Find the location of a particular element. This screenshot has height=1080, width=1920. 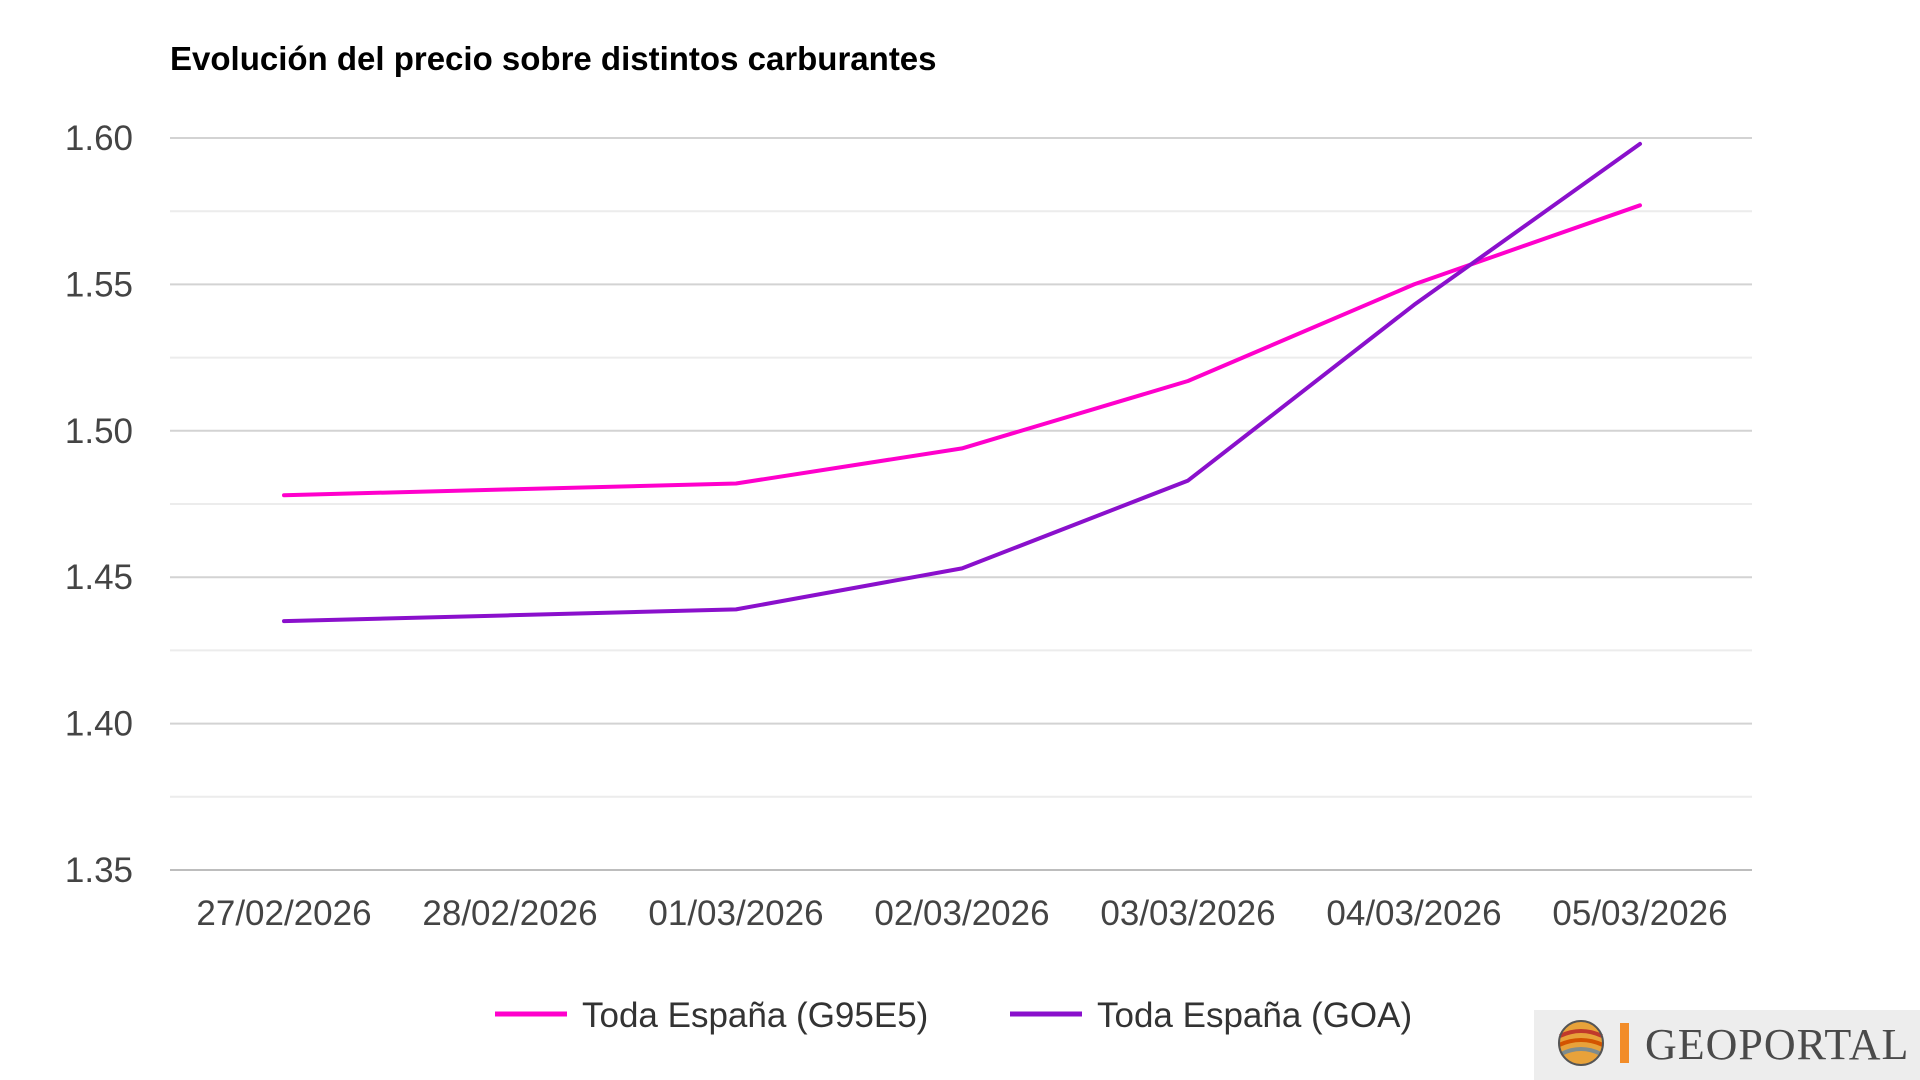

x-tick-label: 01/03/2026 is located at coordinates (735, 913).